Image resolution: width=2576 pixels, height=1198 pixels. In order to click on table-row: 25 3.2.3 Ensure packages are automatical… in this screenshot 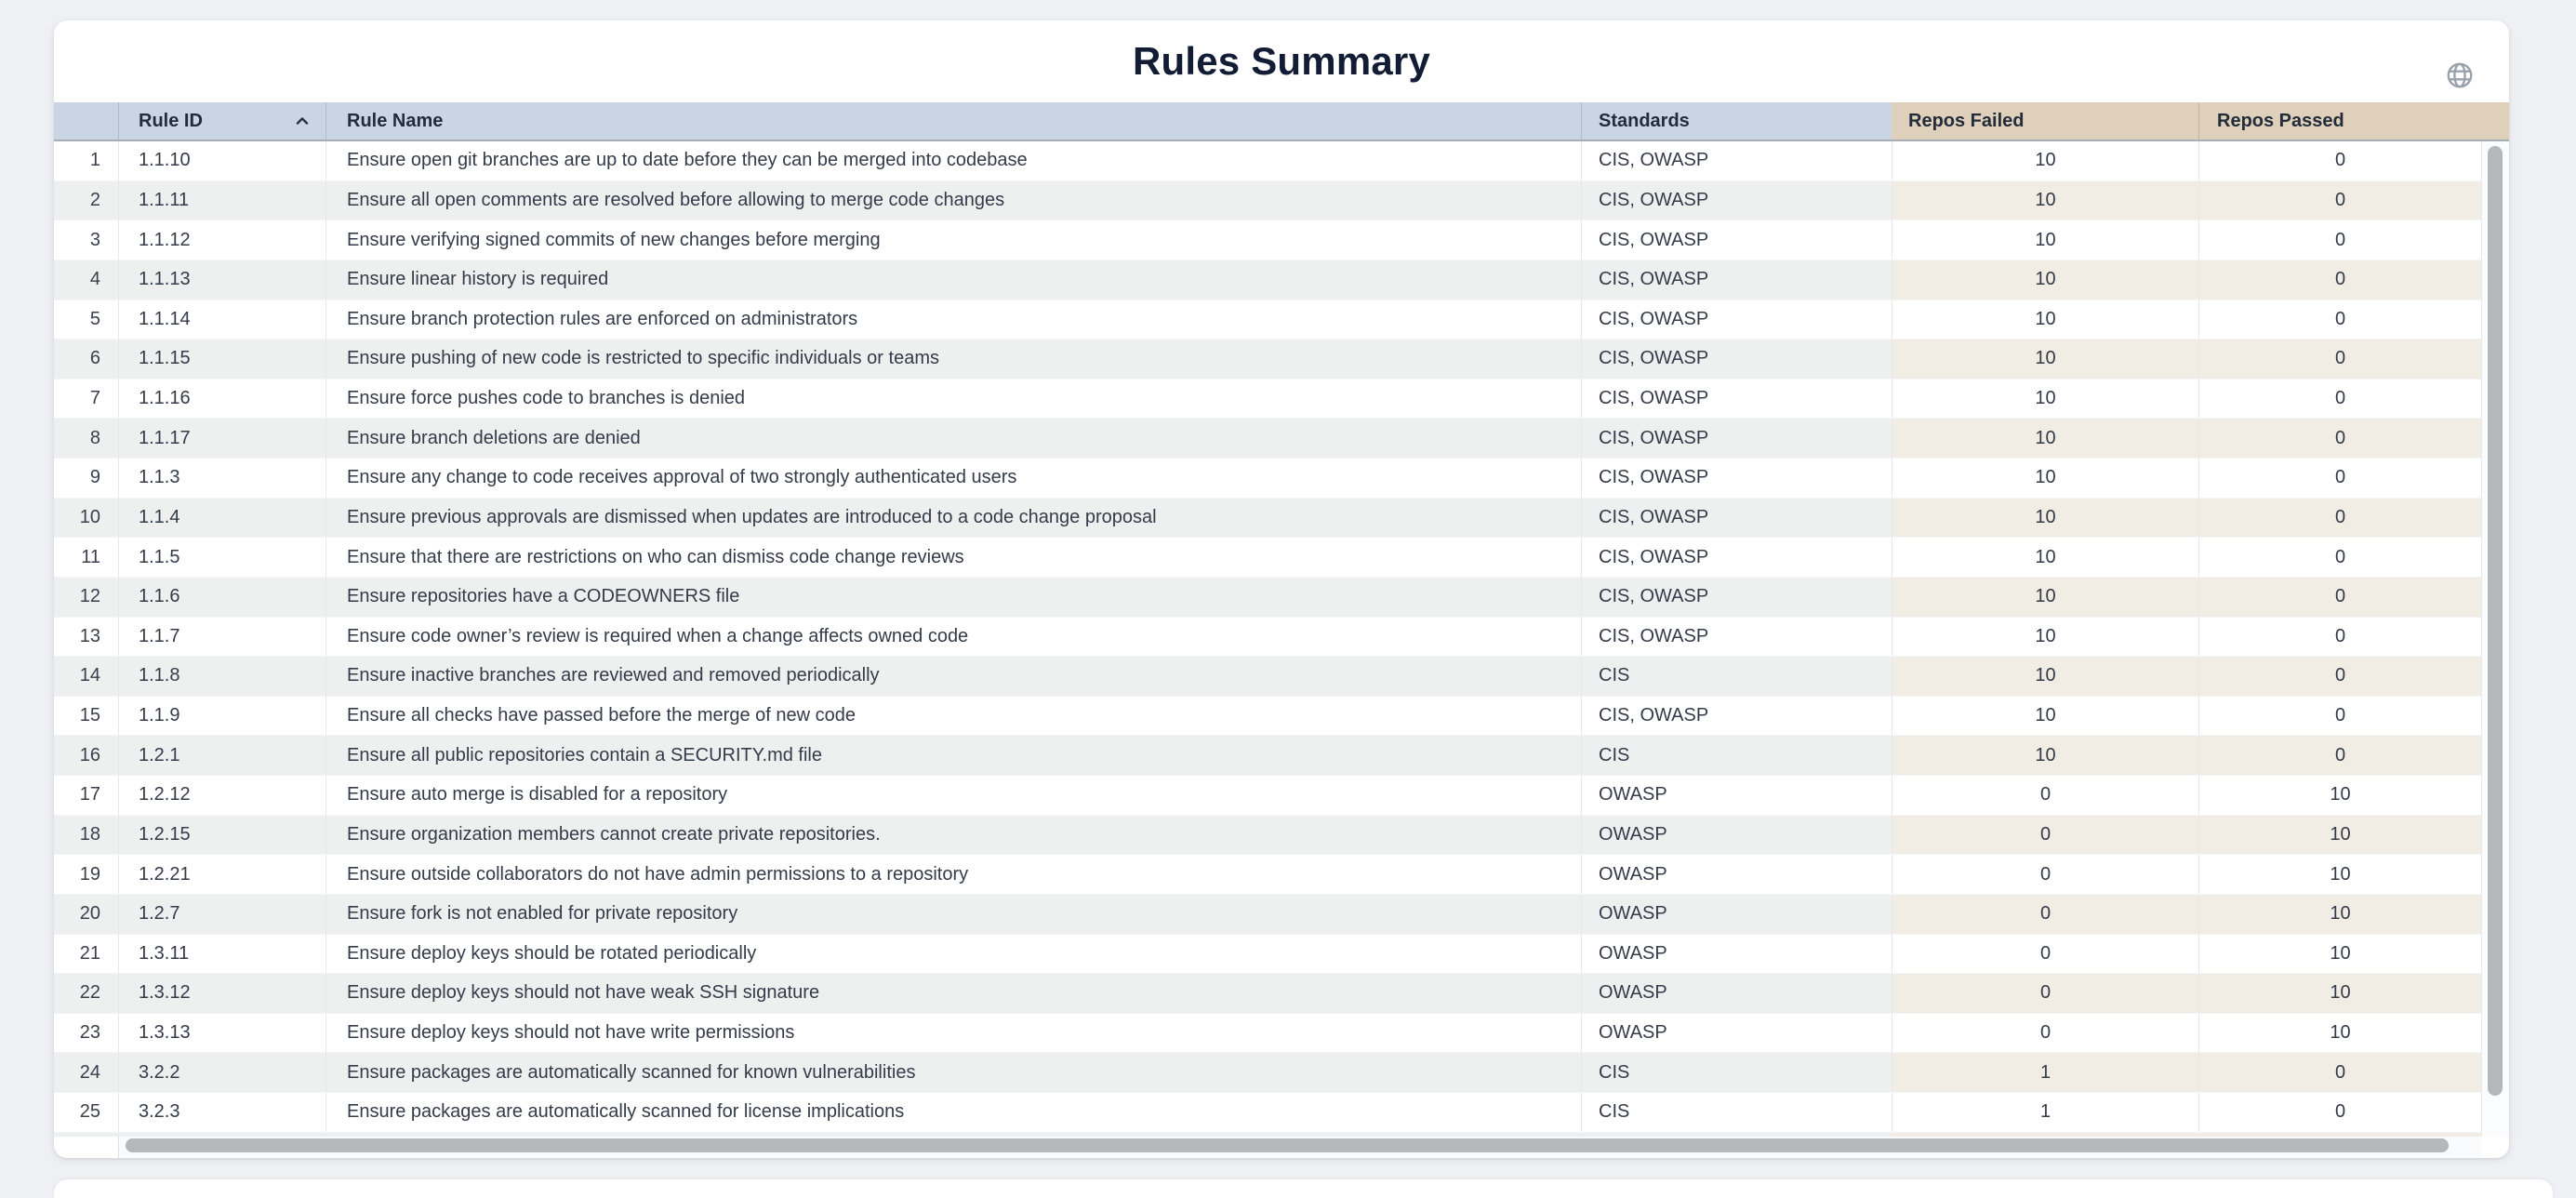, I will do `click(1267, 1113)`.